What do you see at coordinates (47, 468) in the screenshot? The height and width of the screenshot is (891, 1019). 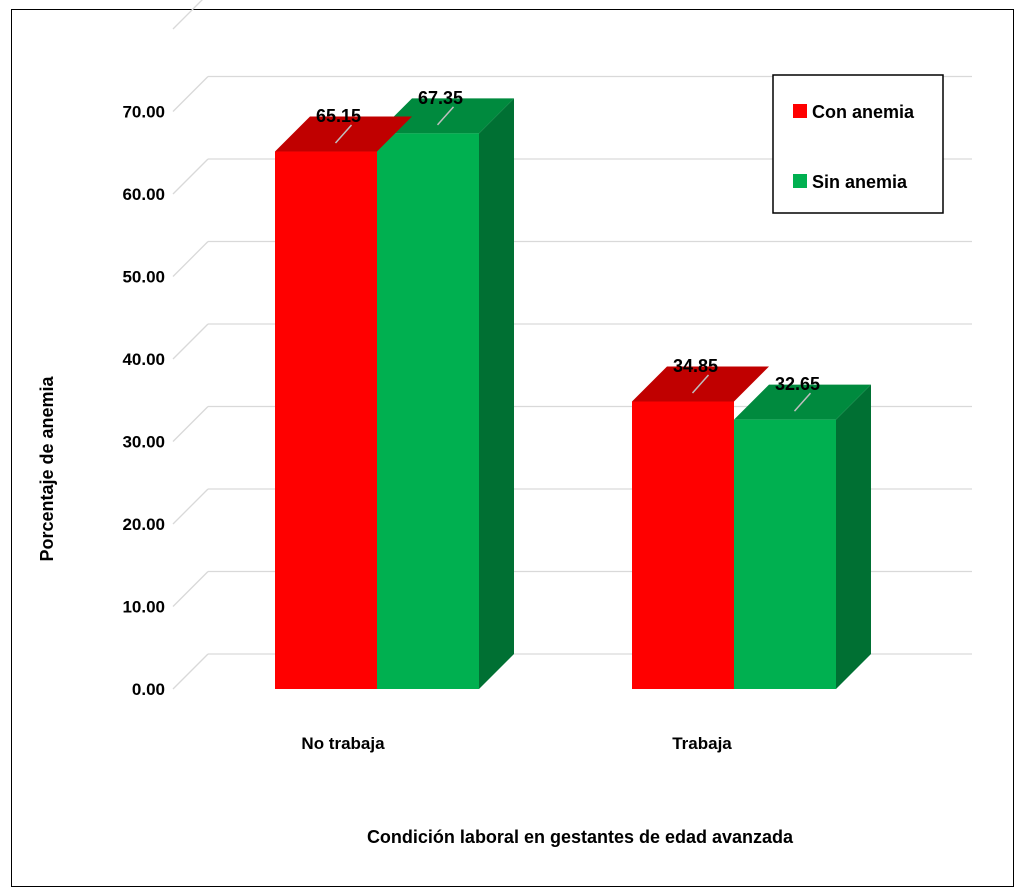 I see `y-axis-title: Porcentaje de anemia` at bounding box center [47, 468].